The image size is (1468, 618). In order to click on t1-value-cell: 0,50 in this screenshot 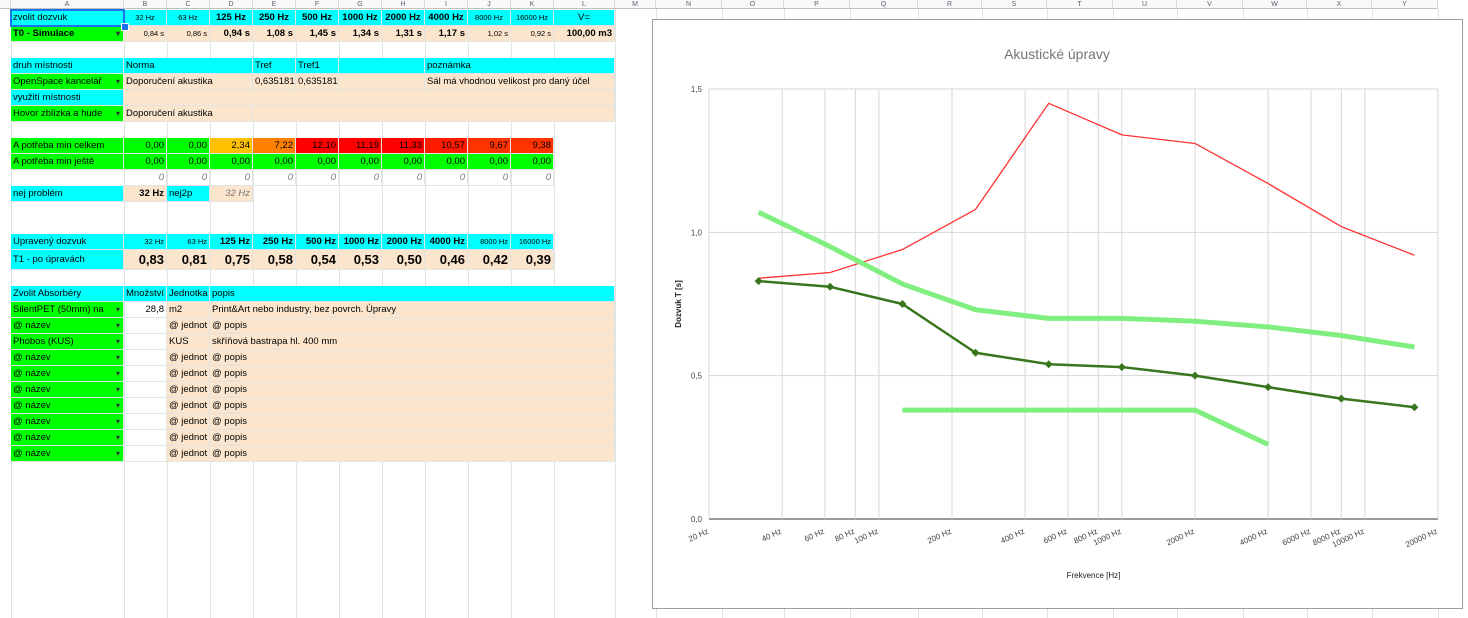, I will do `click(403, 260)`.